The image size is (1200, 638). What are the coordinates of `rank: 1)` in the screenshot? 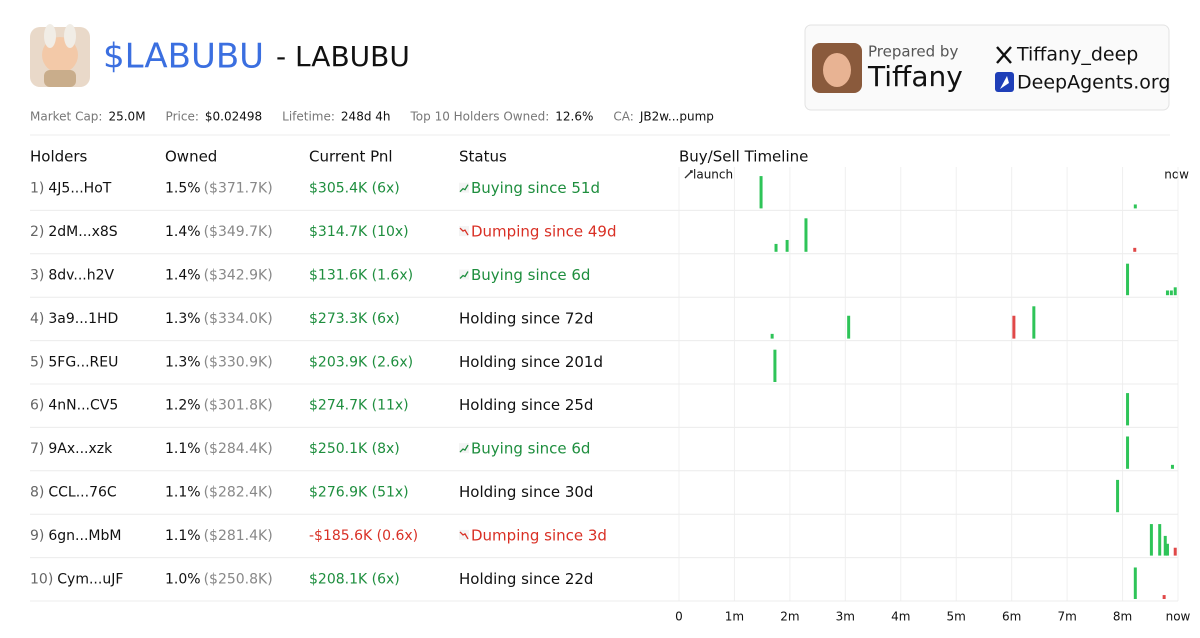 It's located at (37, 189).